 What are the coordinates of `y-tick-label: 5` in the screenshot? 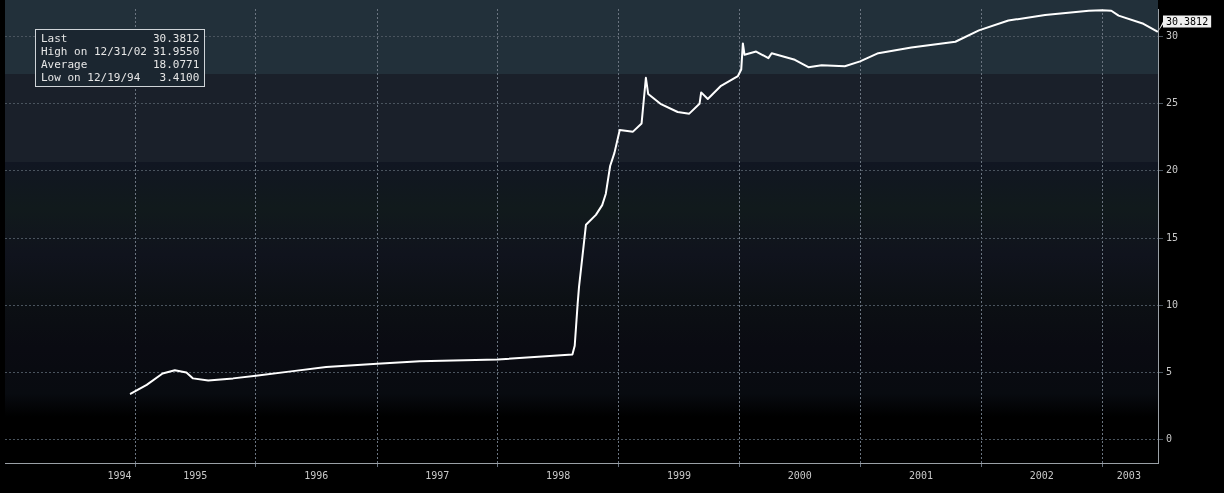 It's located at (1169, 371).